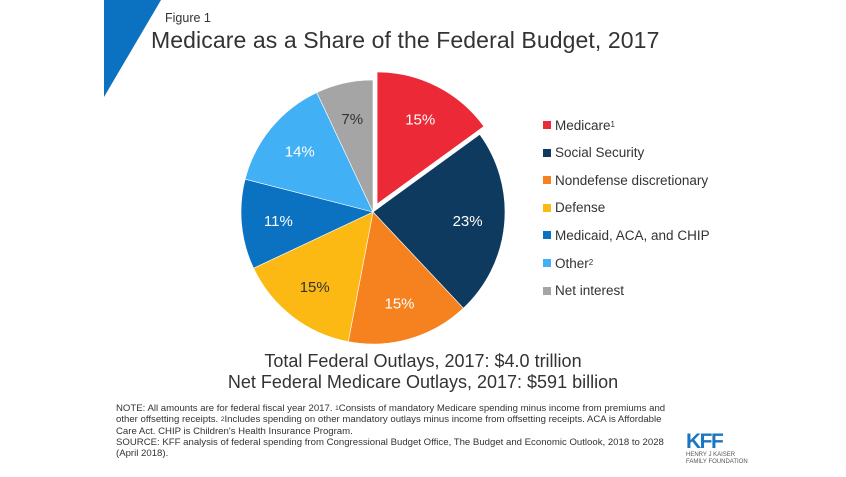  Describe the element at coordinates (547, 180) in the screenshot. I see `legend-swatch-nondefense-discretionary` at that location.